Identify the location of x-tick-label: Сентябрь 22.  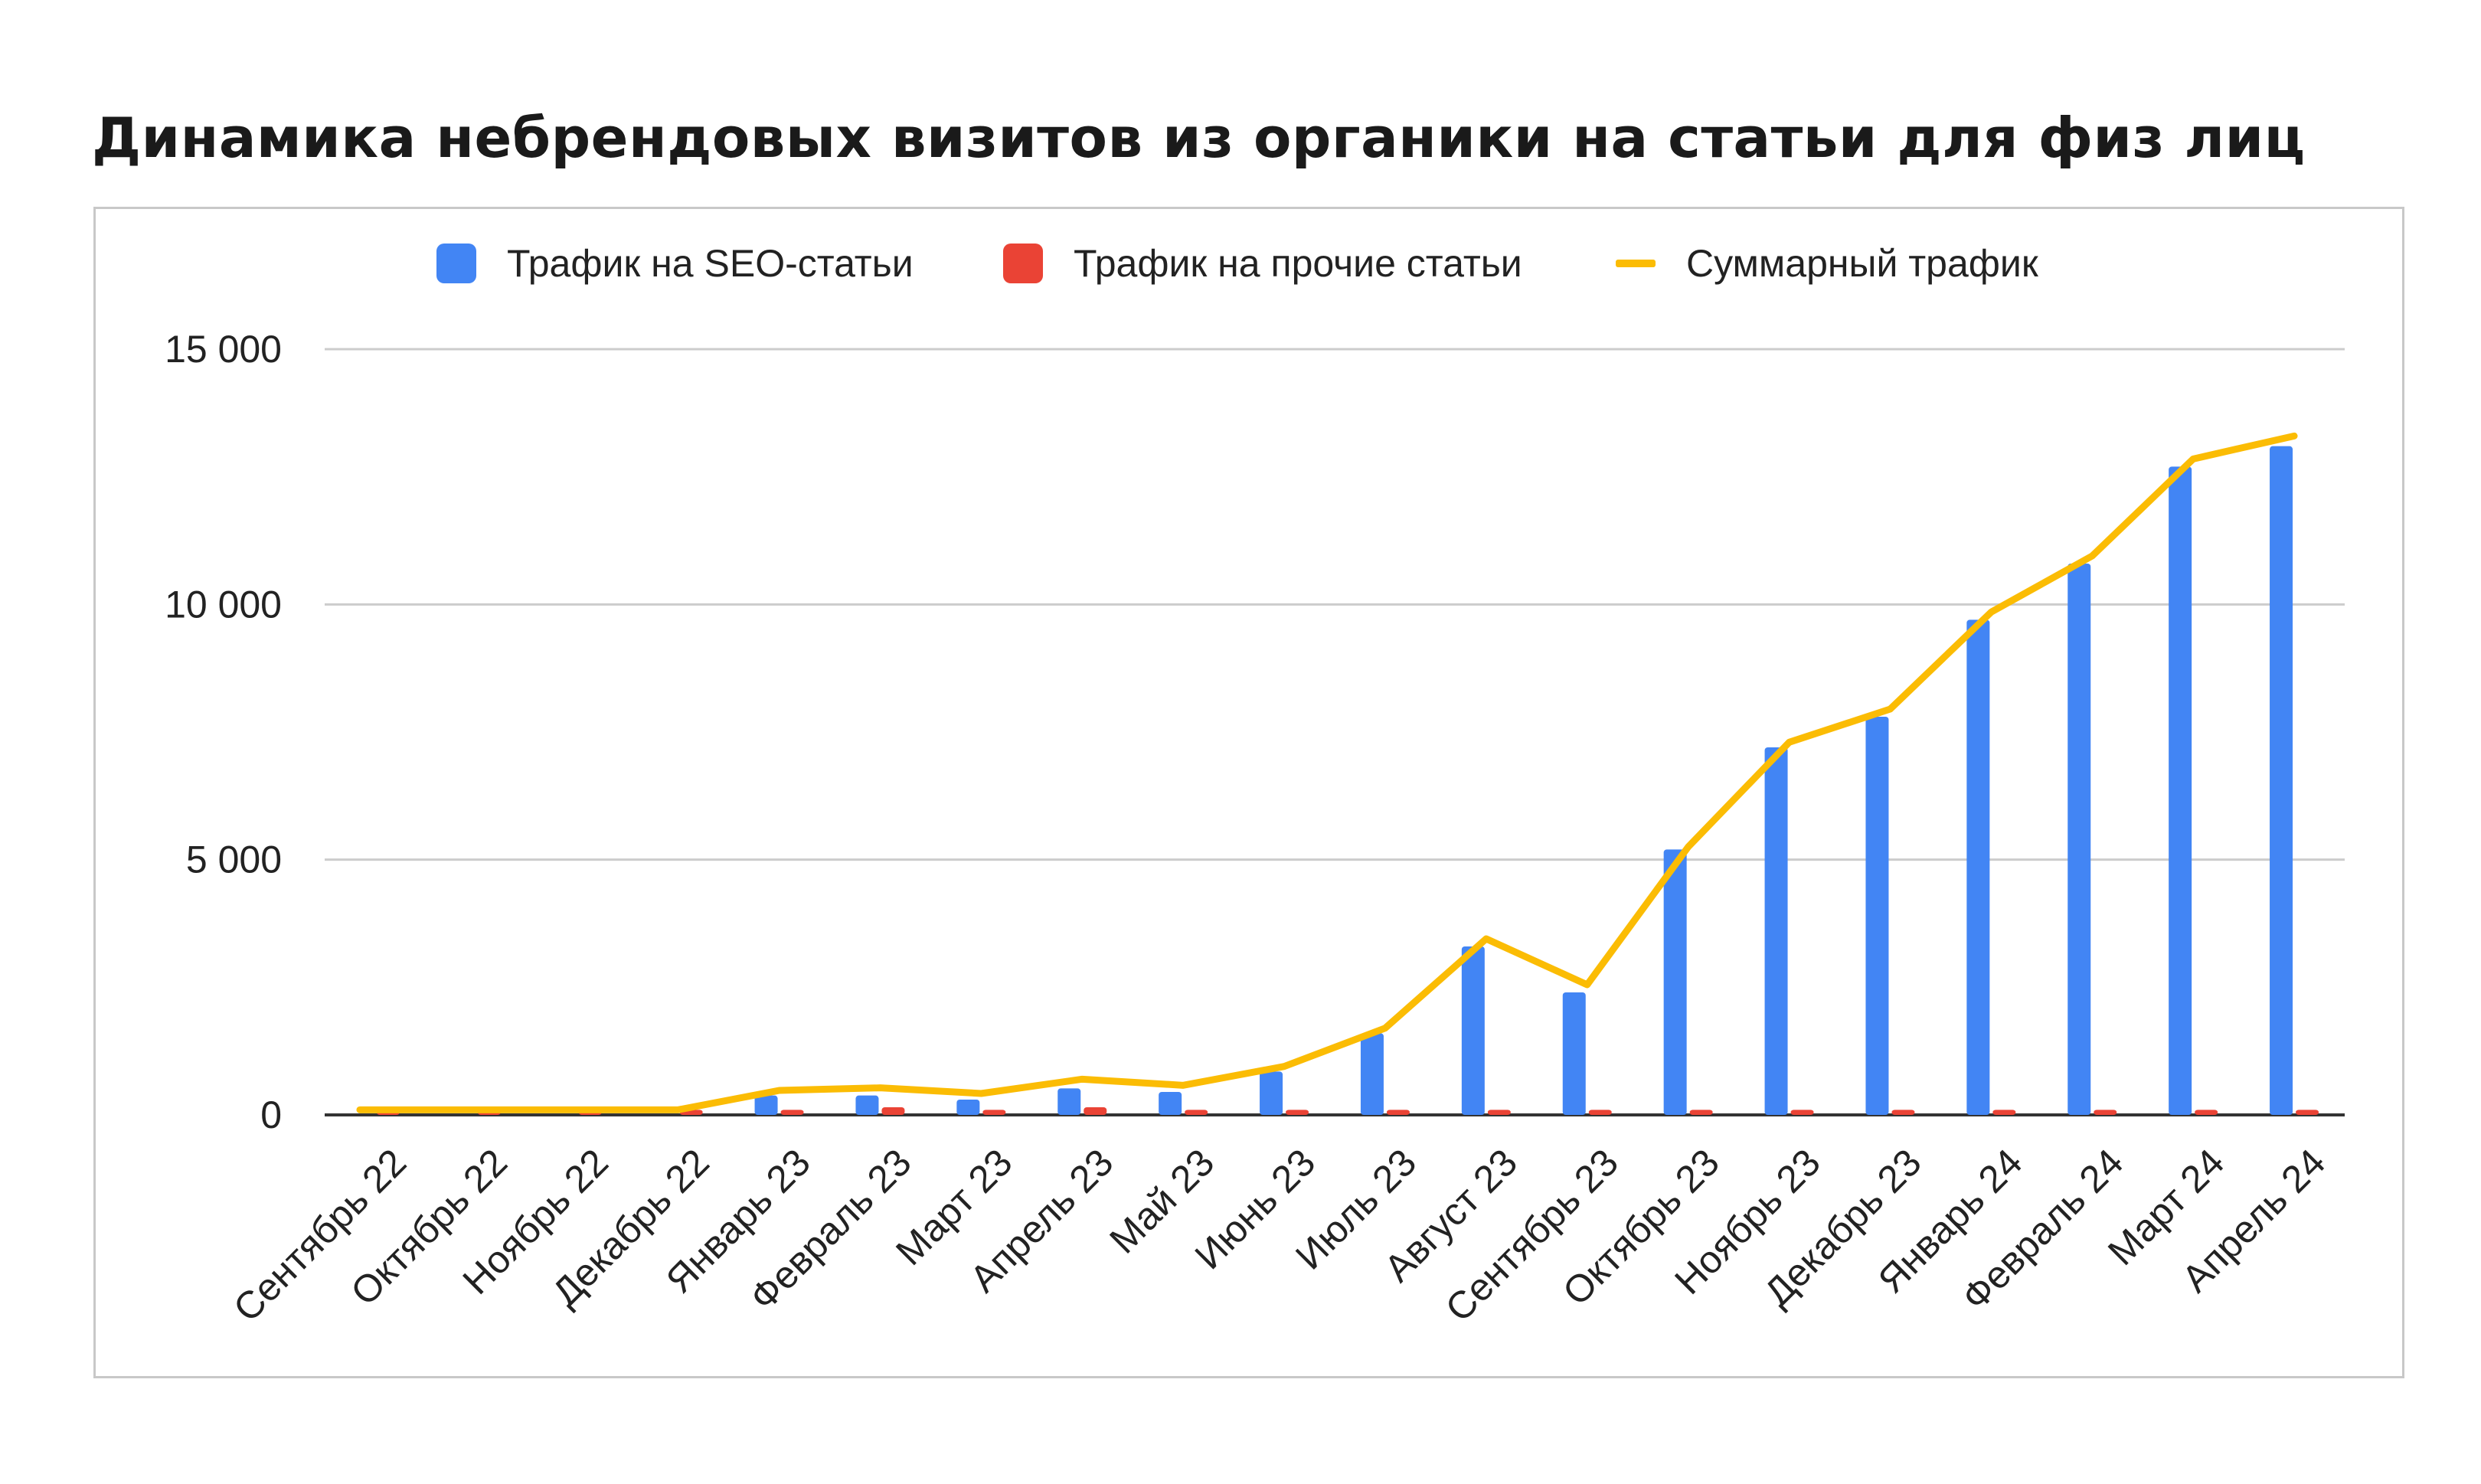
(319, 1235).